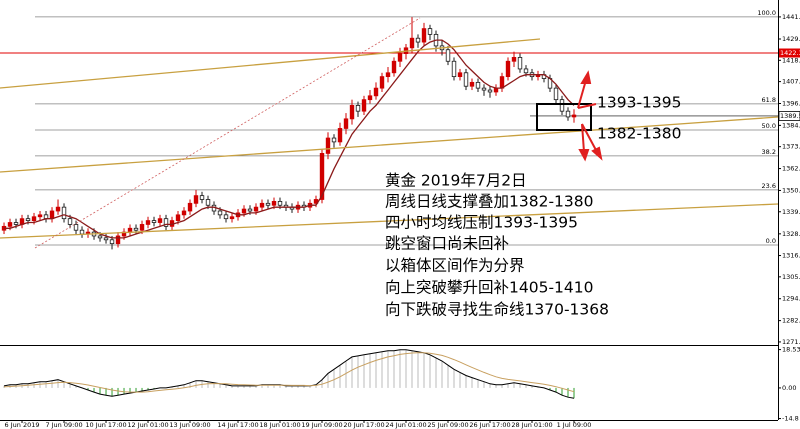  I want to click on macd-tick-label: 18.532, so click(791, 350).